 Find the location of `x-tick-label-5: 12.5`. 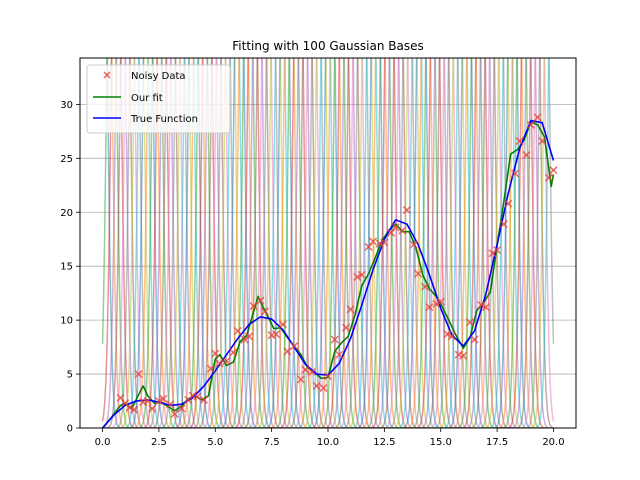

x-tick-label-5: 12.5 is located at coordinates (384, 442).